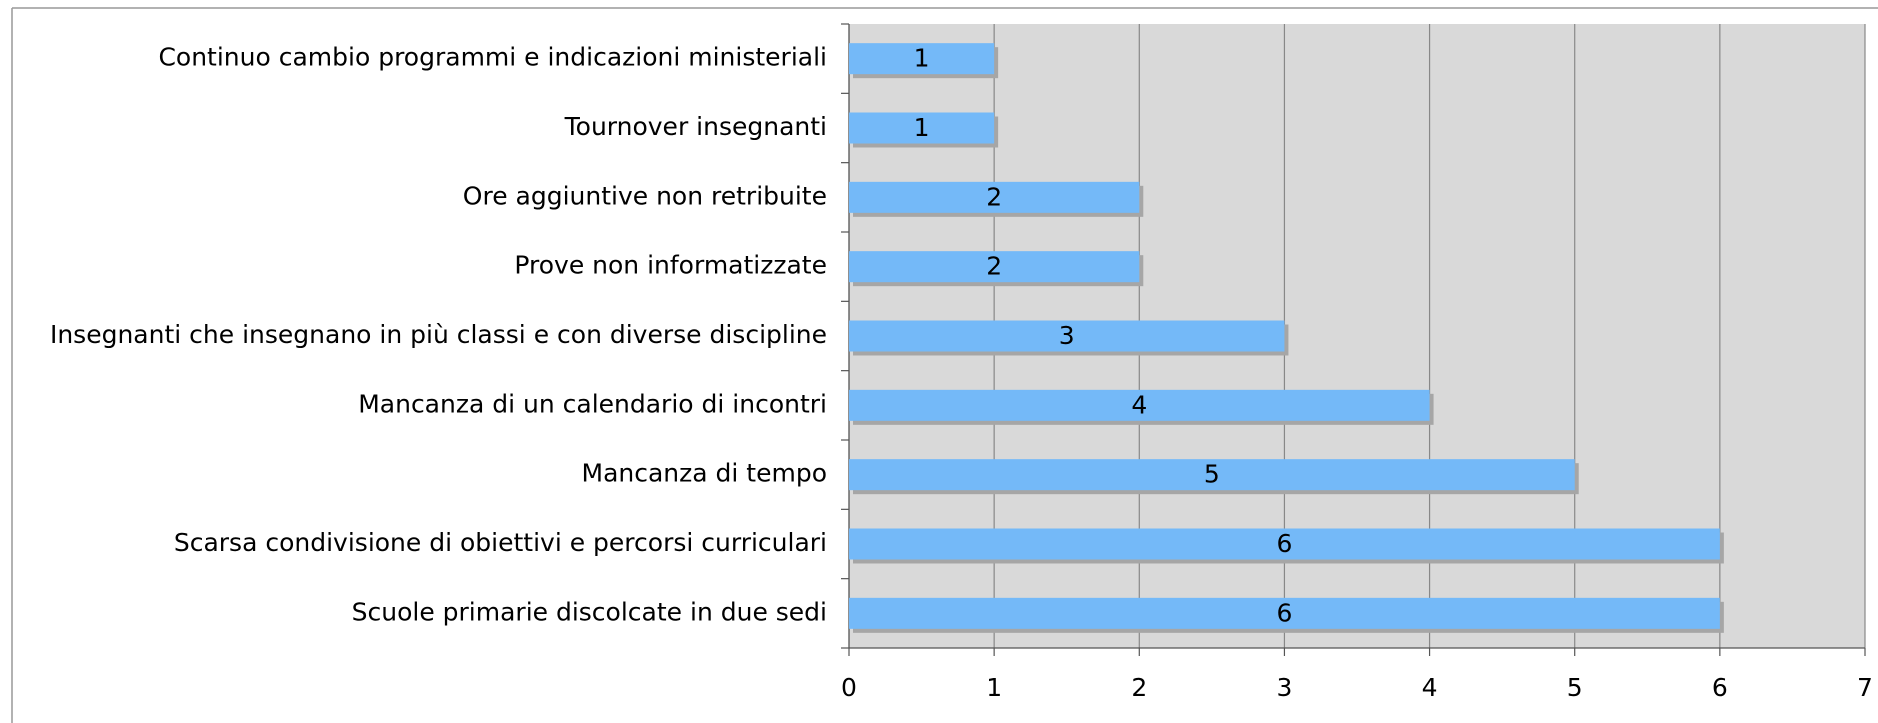 This screenshot has width=1878, height=723. Describe the element at coordinates (1720, 687) in the screenshot. I see `x-tick-label: 6` at that location.